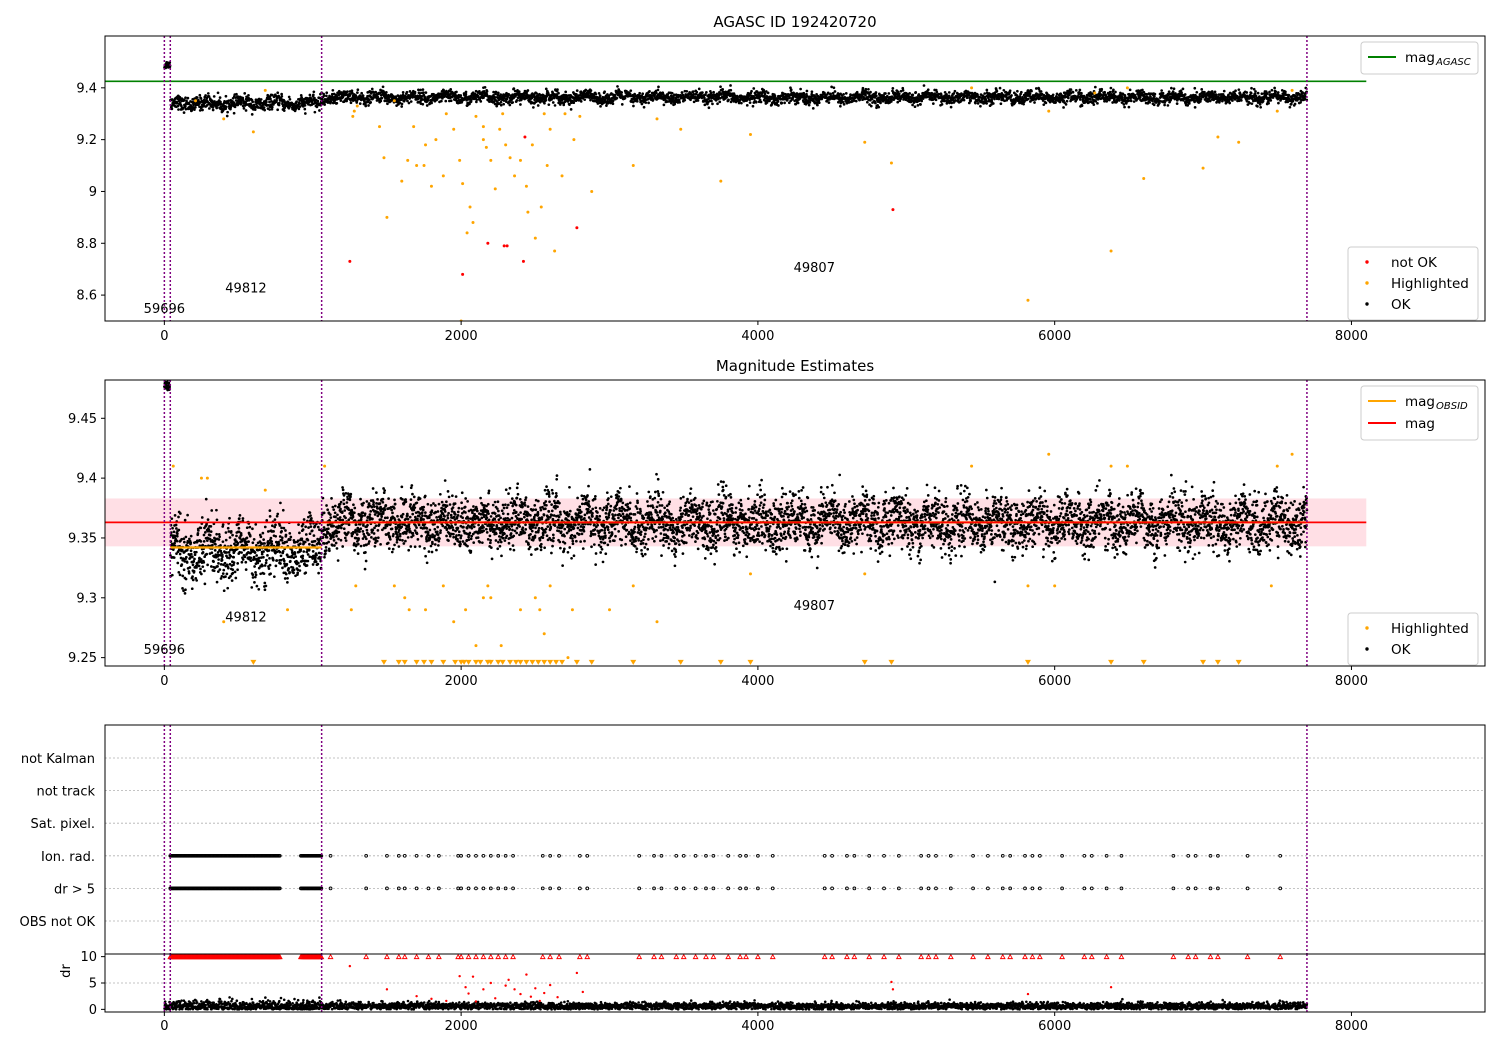 Image resolution: width=1500 pixels, height=1050 pixels. I want to click on obsid-label: 59696, so click(164, 309).